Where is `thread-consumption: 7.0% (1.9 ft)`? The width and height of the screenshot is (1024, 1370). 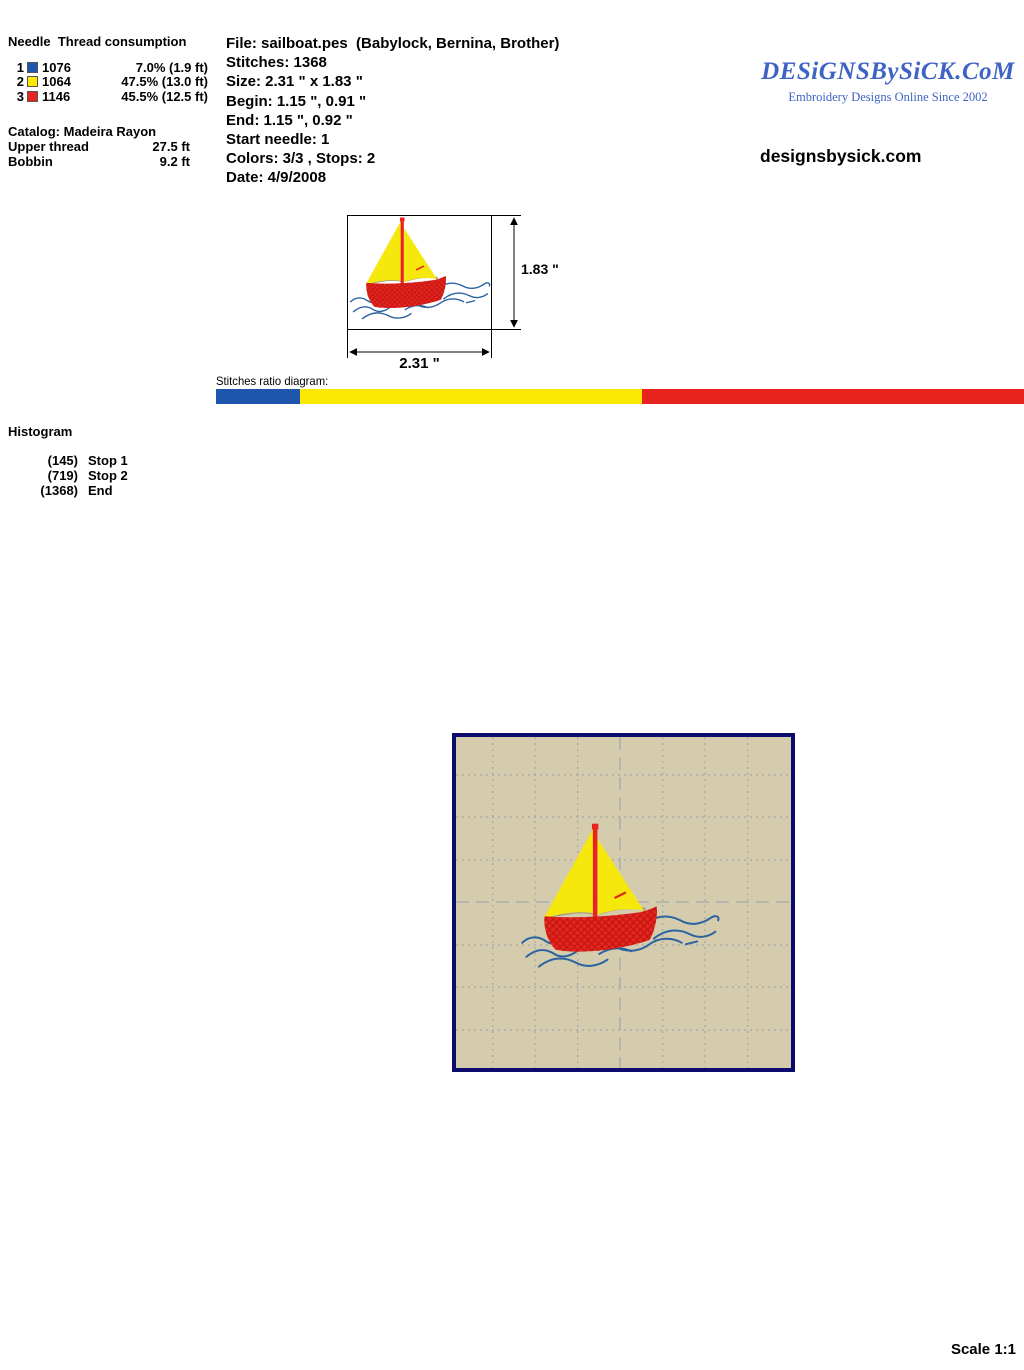 thread-consumption: 7.0% (1.9 ft) is located at coordinates (171, 67).